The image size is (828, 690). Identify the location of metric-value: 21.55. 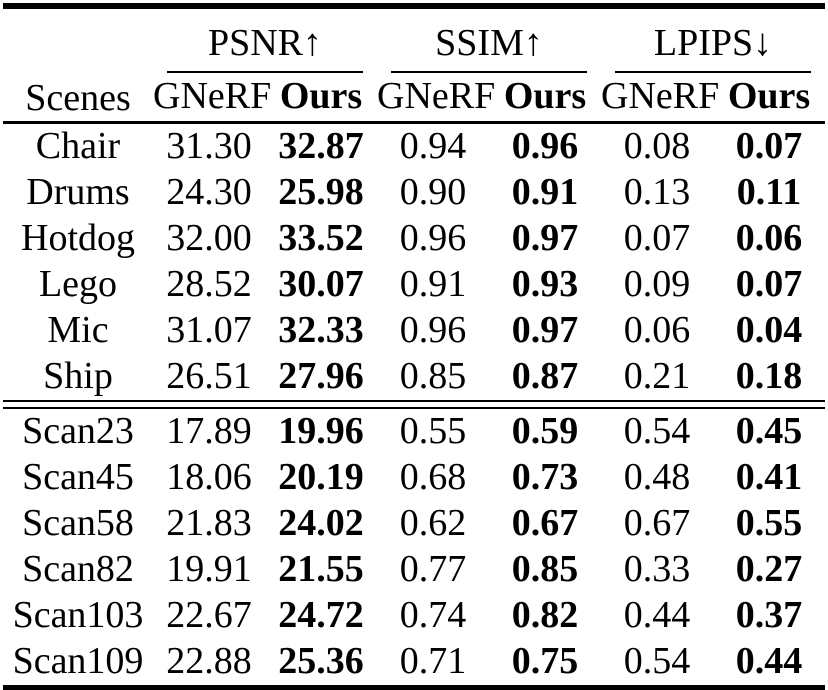
(321, 569).